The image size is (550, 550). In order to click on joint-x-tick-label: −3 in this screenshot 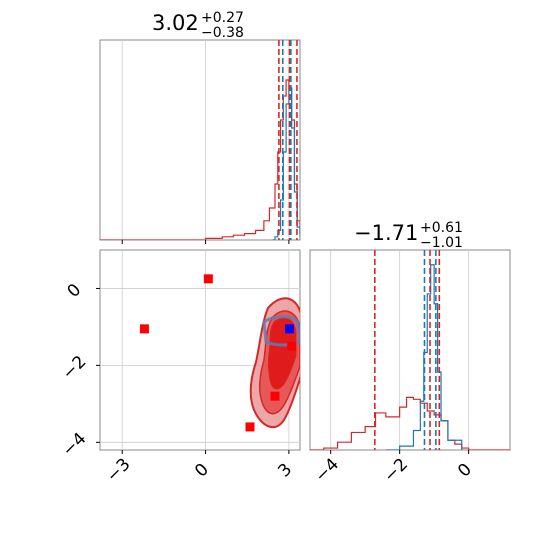, I will do `click(119, 471)`.